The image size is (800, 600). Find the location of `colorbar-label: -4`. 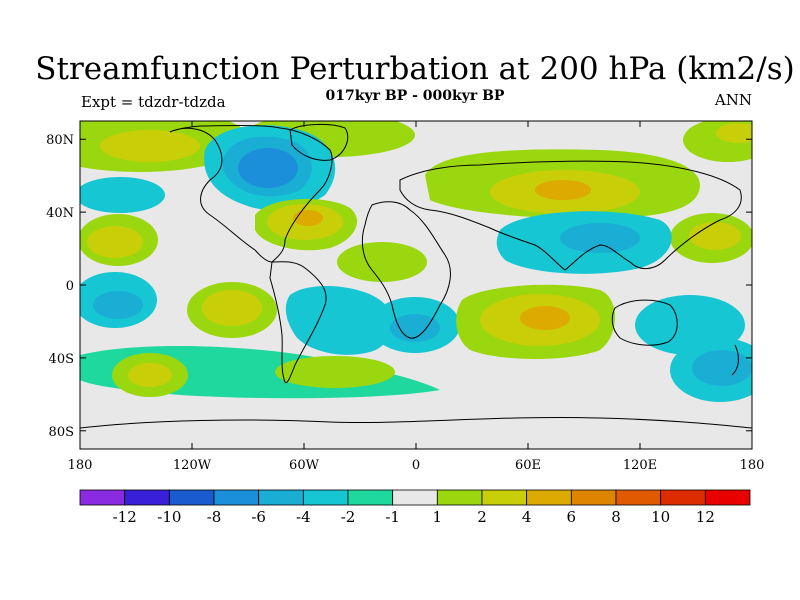

colorbar-label: -4 is located at coordinates (303, 517).